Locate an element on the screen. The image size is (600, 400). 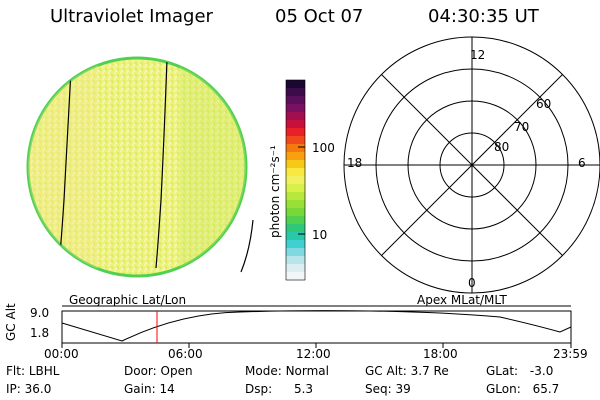
altitude-curve is located at coordinates (316, 326).